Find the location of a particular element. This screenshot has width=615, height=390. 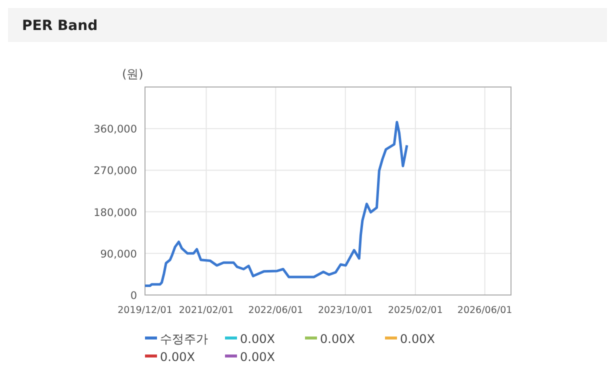

chart-title: PER Band is located at coordinates (60, 26).